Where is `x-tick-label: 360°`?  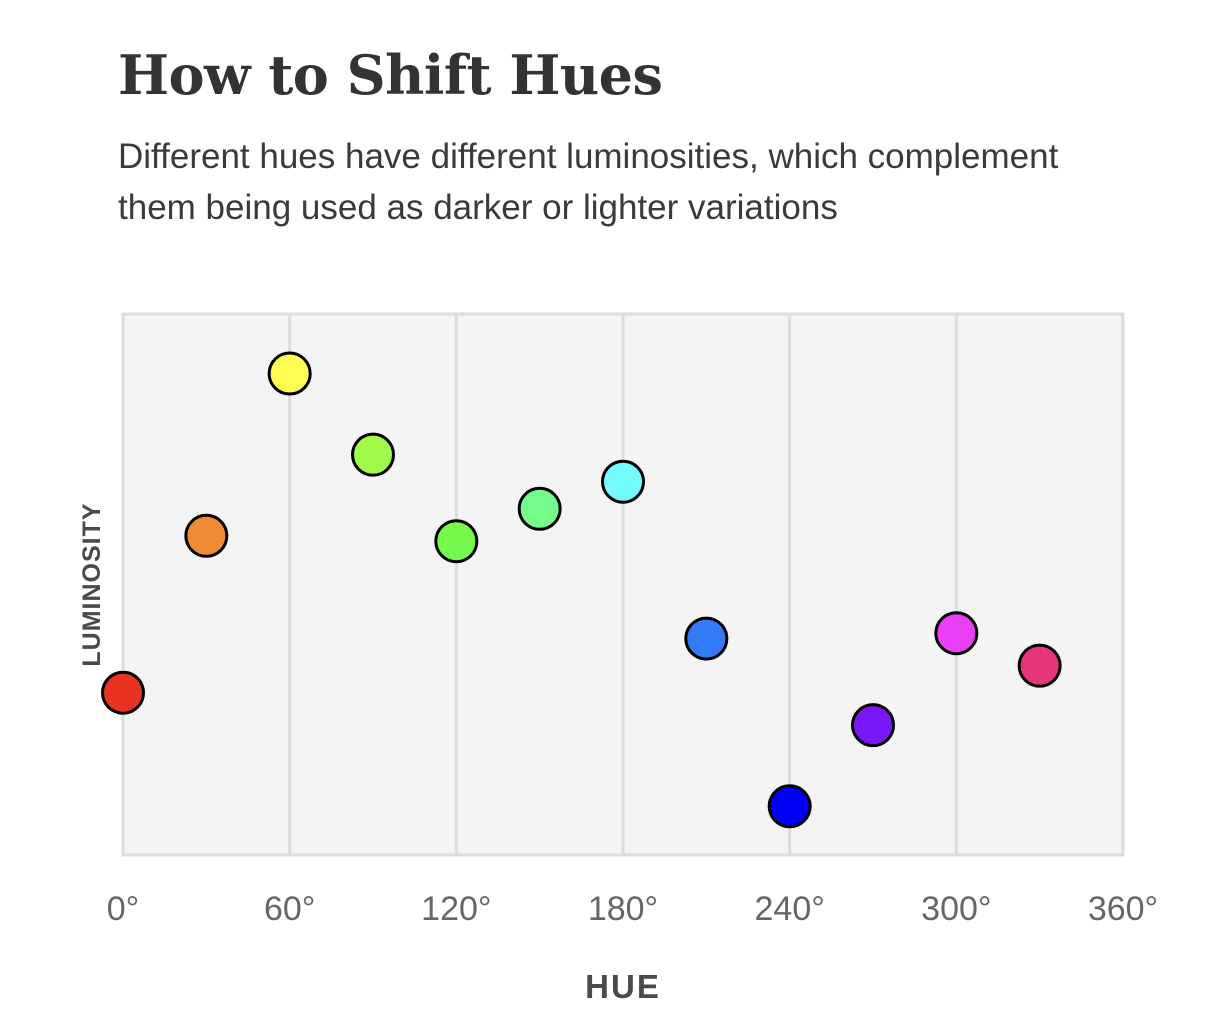
x-tick-label: 360° is located at coordinates (1123, 909).